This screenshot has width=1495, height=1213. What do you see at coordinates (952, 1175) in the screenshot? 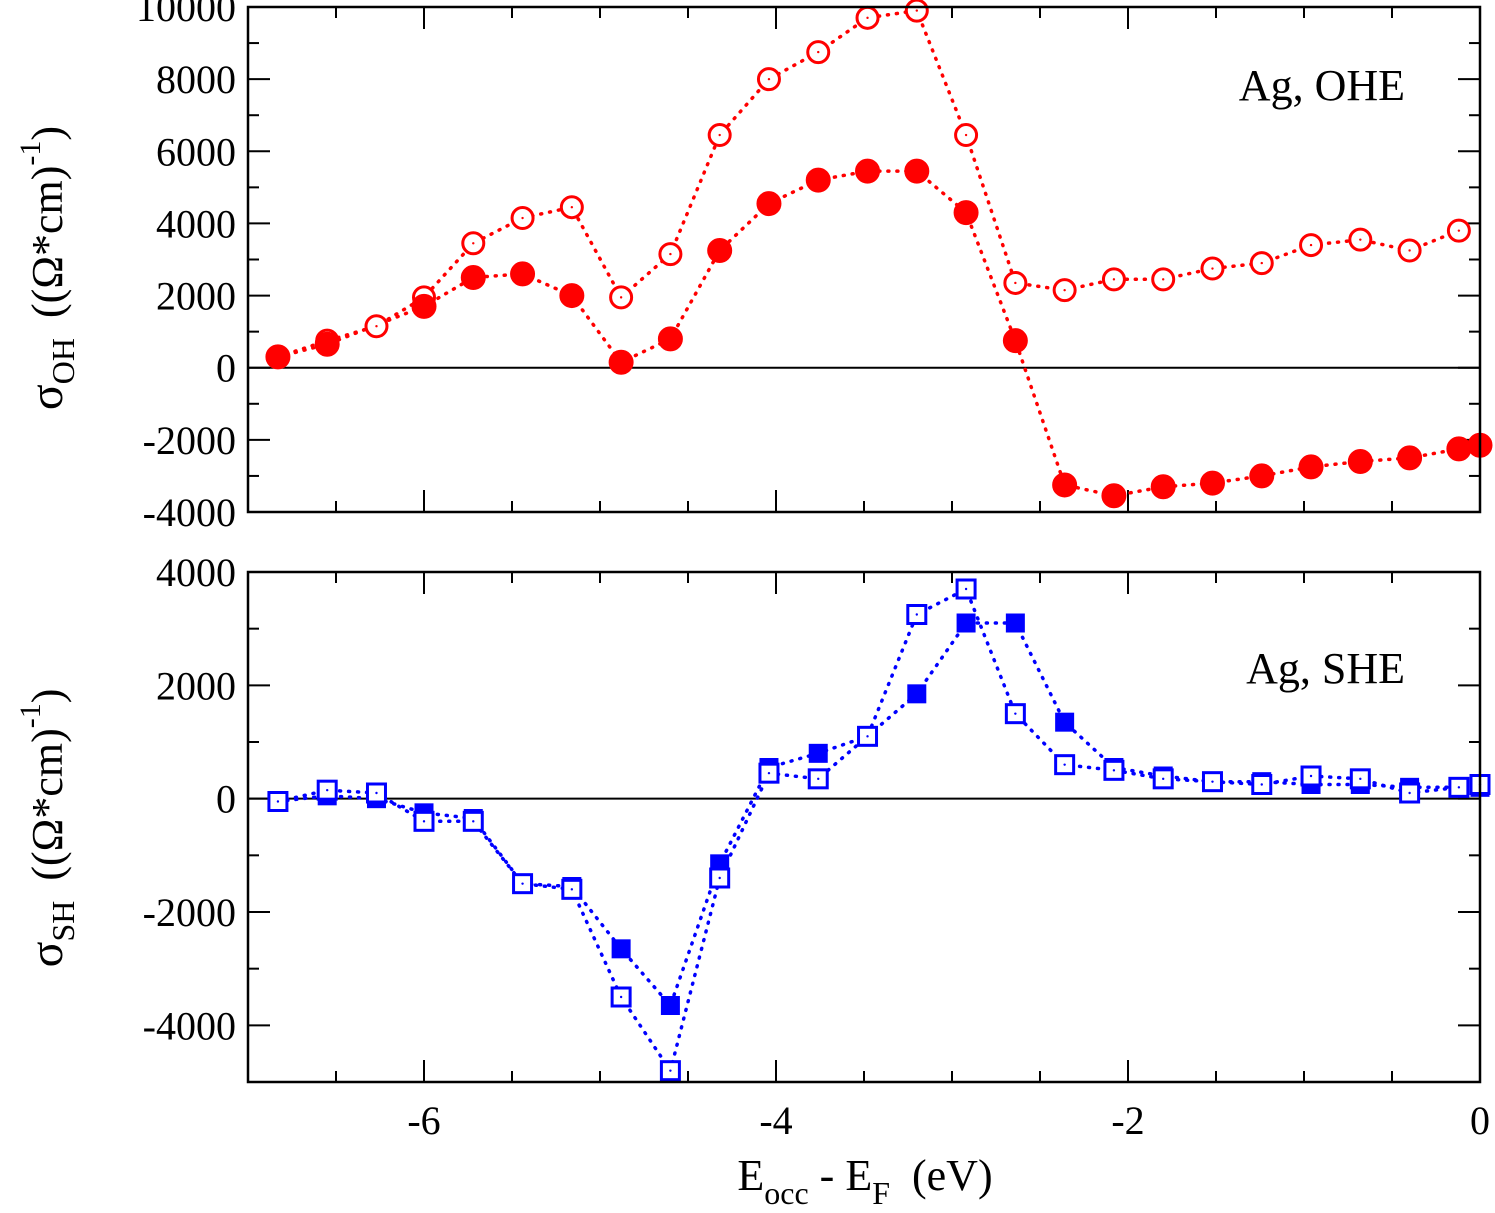
I see `xlabel-units: (eV)` at bounding box center [952, 1175].